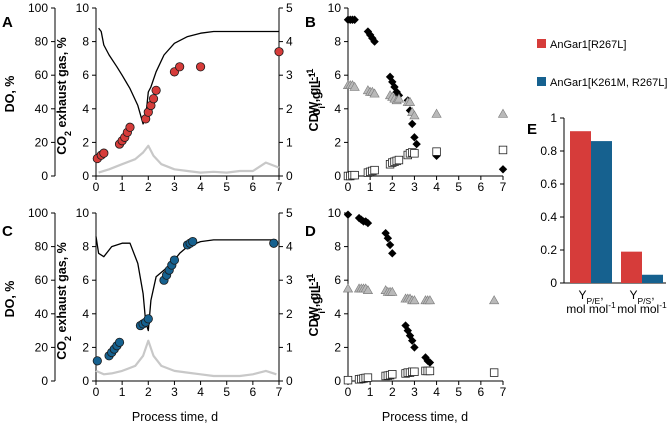 This screenshot has height=427, width=668. What do you see at coordinates (186, 358) in the screenshot?
I see `chart-c-line-co2-exhaust-gas` at bounding box center [186, 358].